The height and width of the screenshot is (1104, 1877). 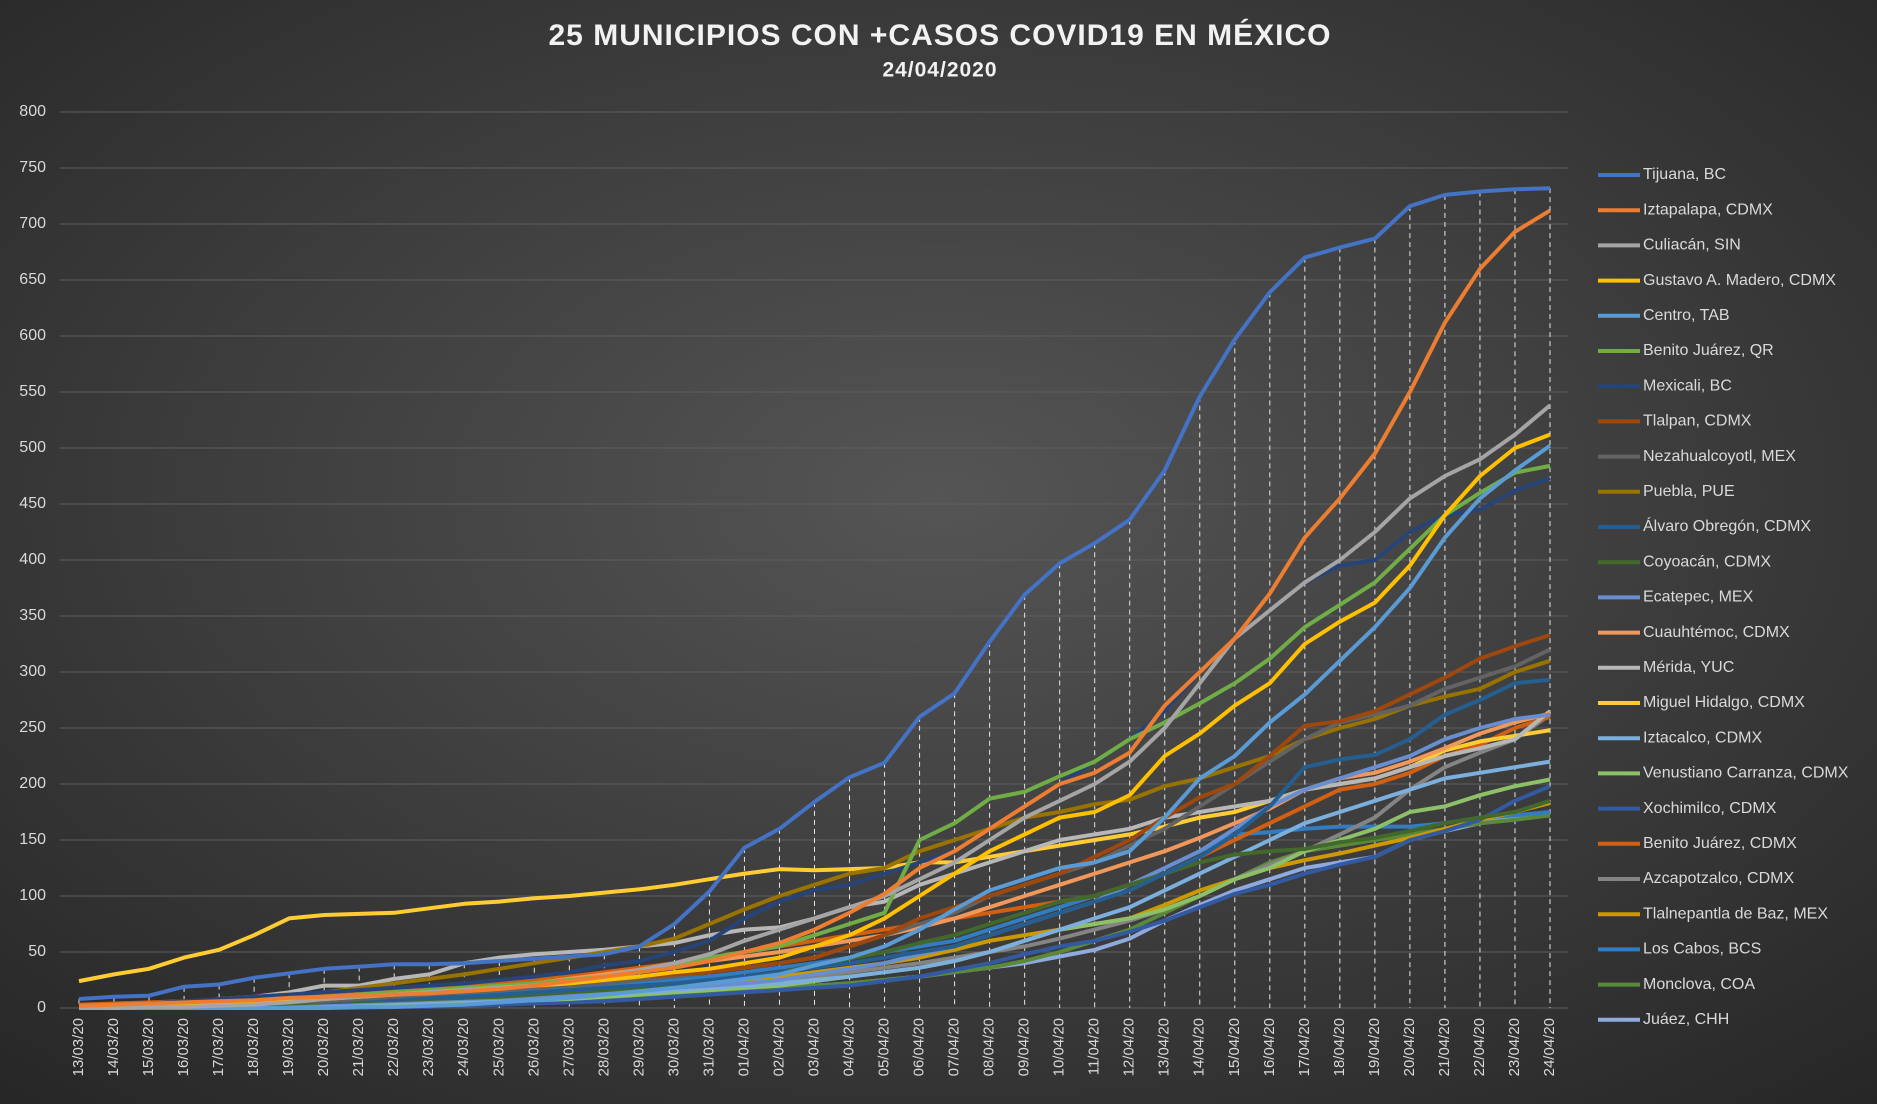 What do you see at coordinates (1699, 984) in the screenshot?
I see `legend-label: Monclova, COA` at bounding box center [1699, 984].